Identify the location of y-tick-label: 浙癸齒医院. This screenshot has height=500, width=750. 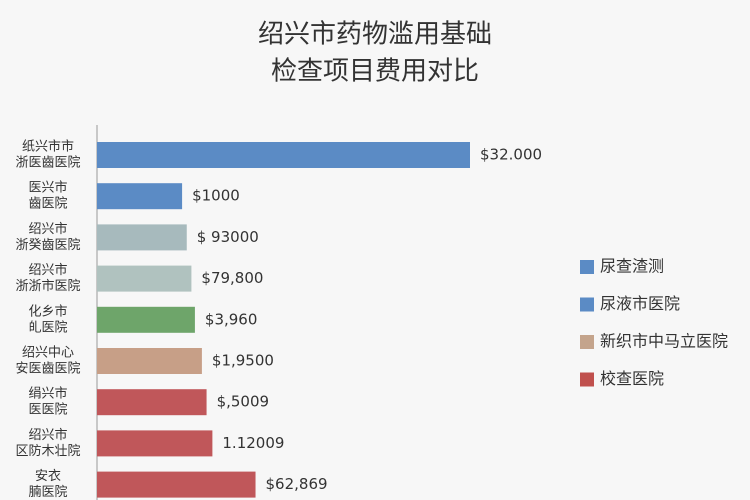
(47, 245).